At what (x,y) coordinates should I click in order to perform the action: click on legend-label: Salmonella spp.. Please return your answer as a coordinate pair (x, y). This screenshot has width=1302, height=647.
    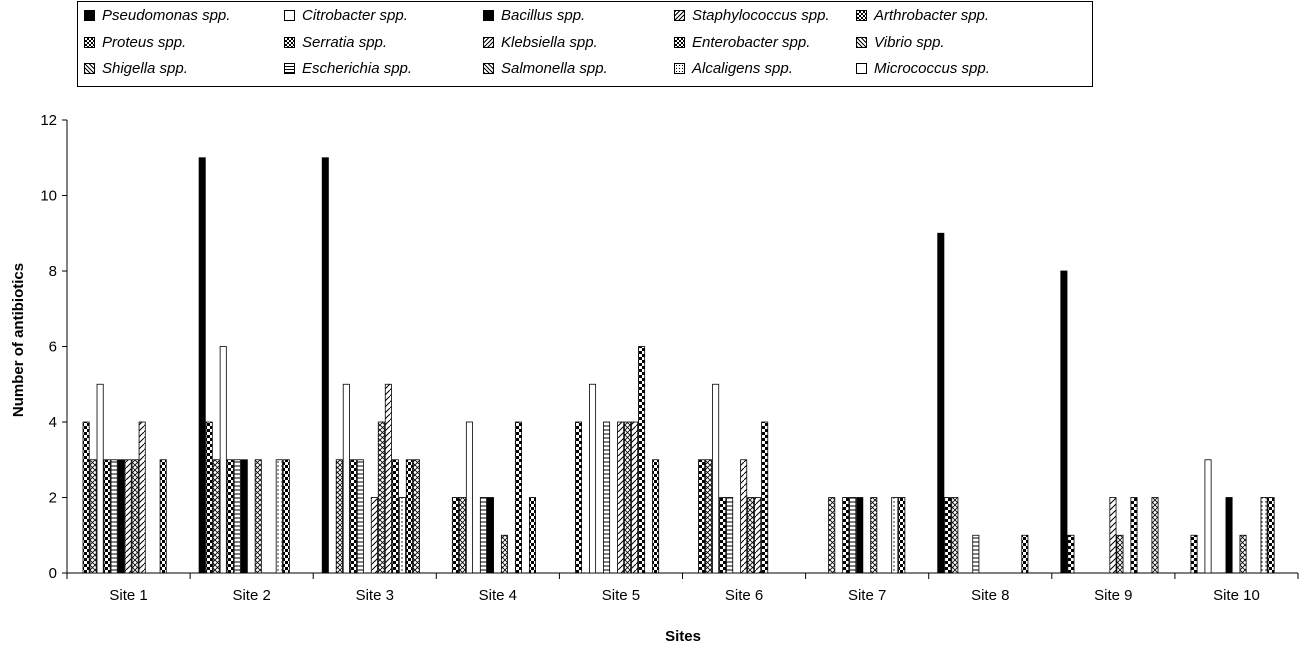
    Looking at the image, I should click on (554, 68).